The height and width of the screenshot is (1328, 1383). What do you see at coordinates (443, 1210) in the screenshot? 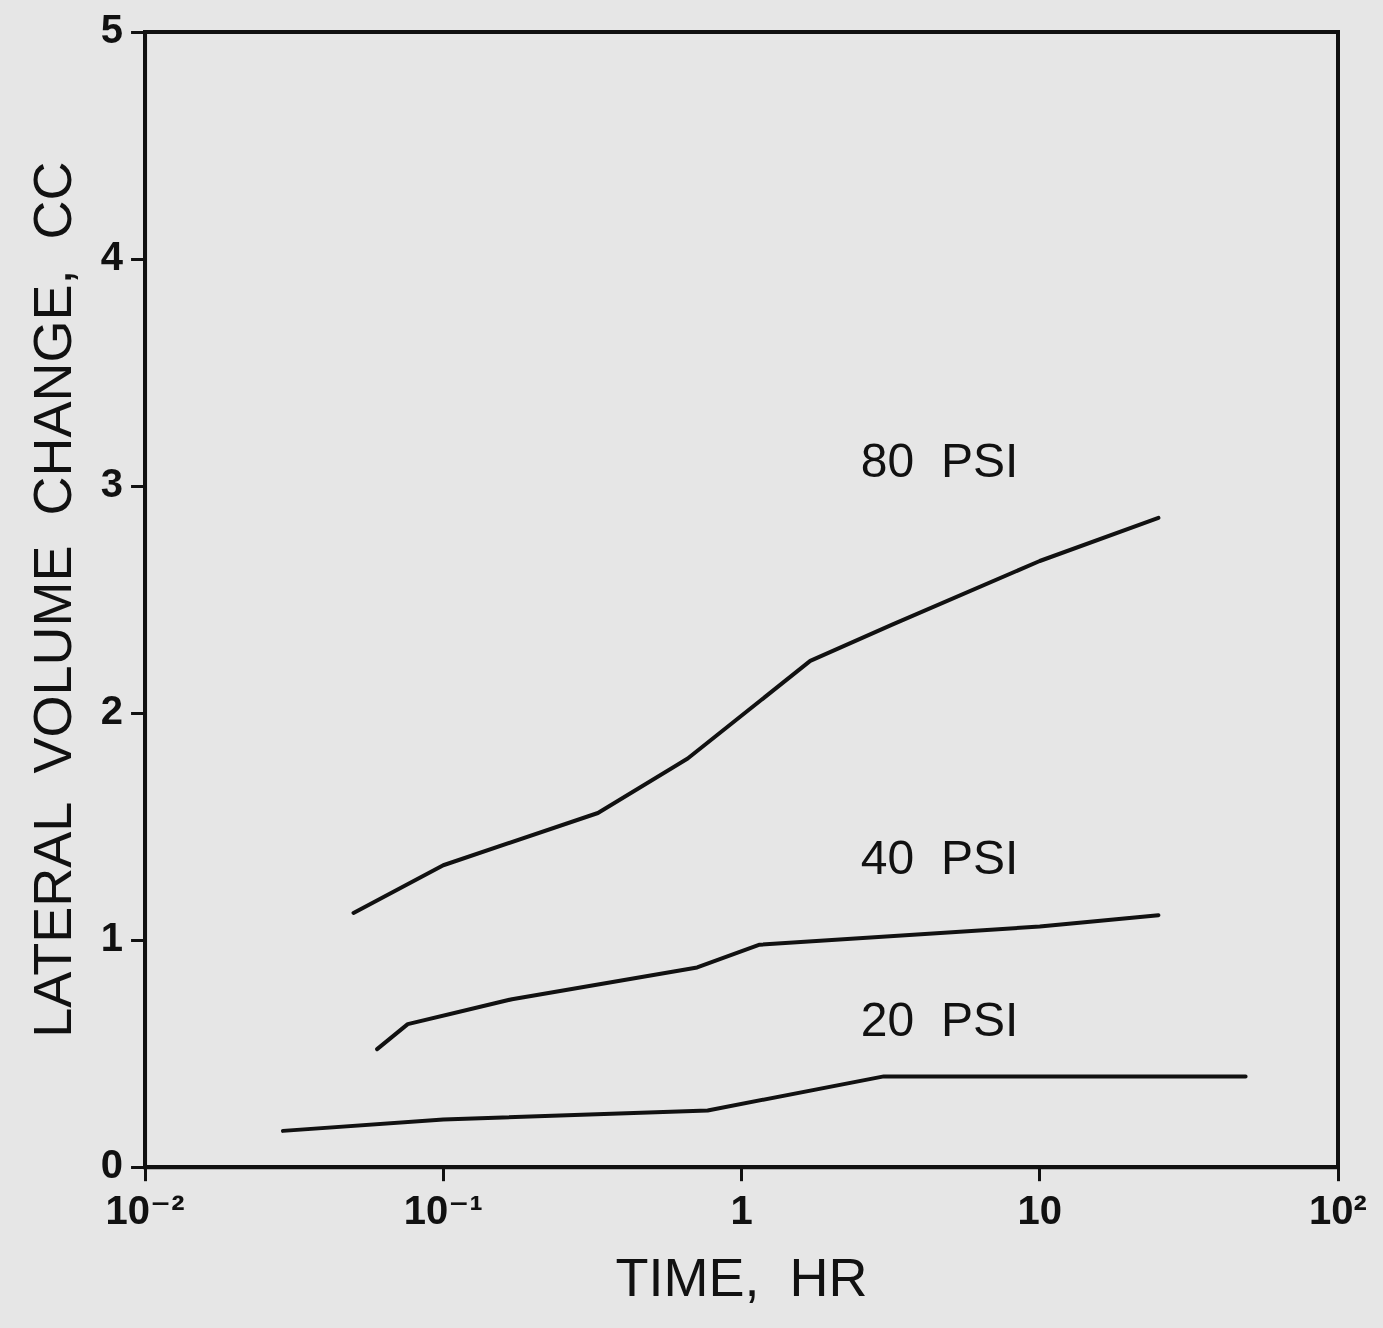
I see `x-tick-label: 10⁻¹` at bounding box center [443, 1210].